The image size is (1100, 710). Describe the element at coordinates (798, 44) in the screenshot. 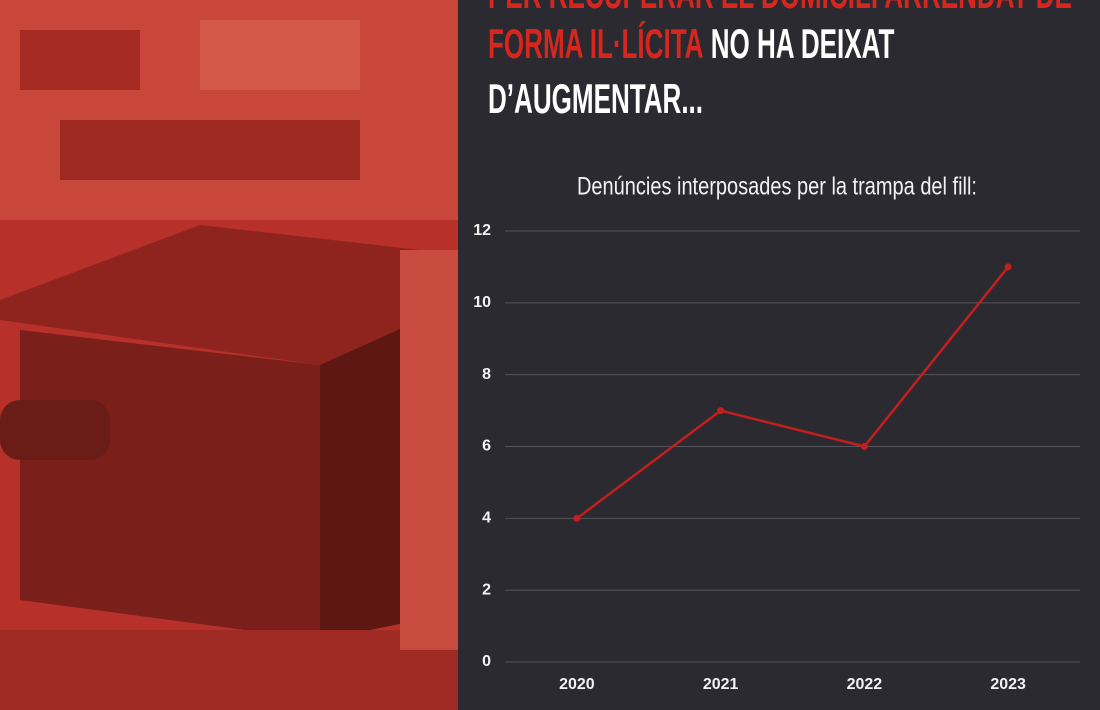

I see `headline-segment: NO HA DEIXAT` at that location.